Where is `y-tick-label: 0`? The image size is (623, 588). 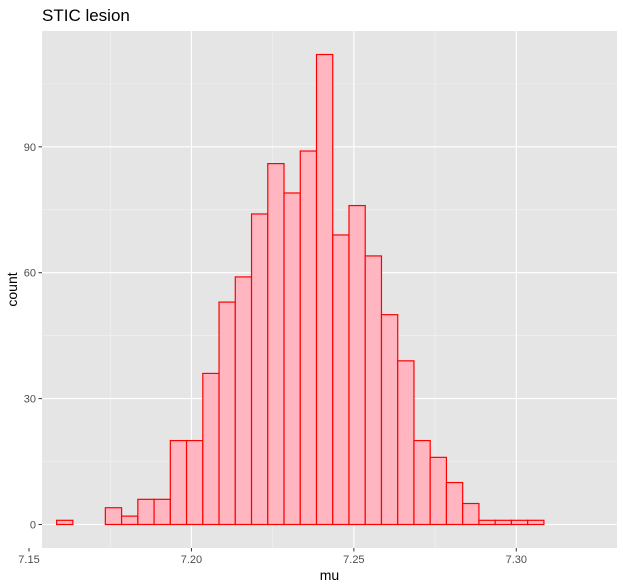
y-tick-label: 0 is located at coordinates (33, 526).